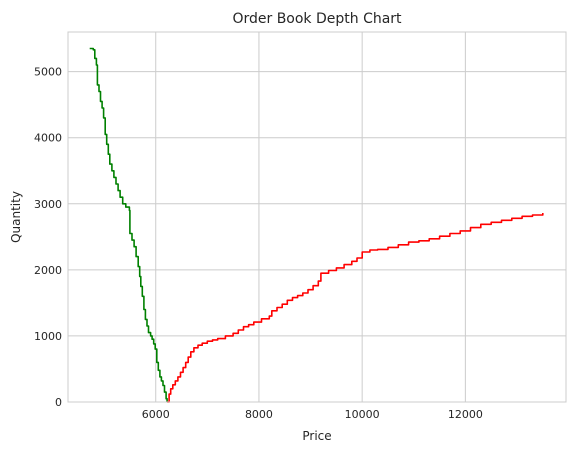 This screenshot has width=576, height=453. I want to click on y-tick-label: 5000, so click(48, 72).